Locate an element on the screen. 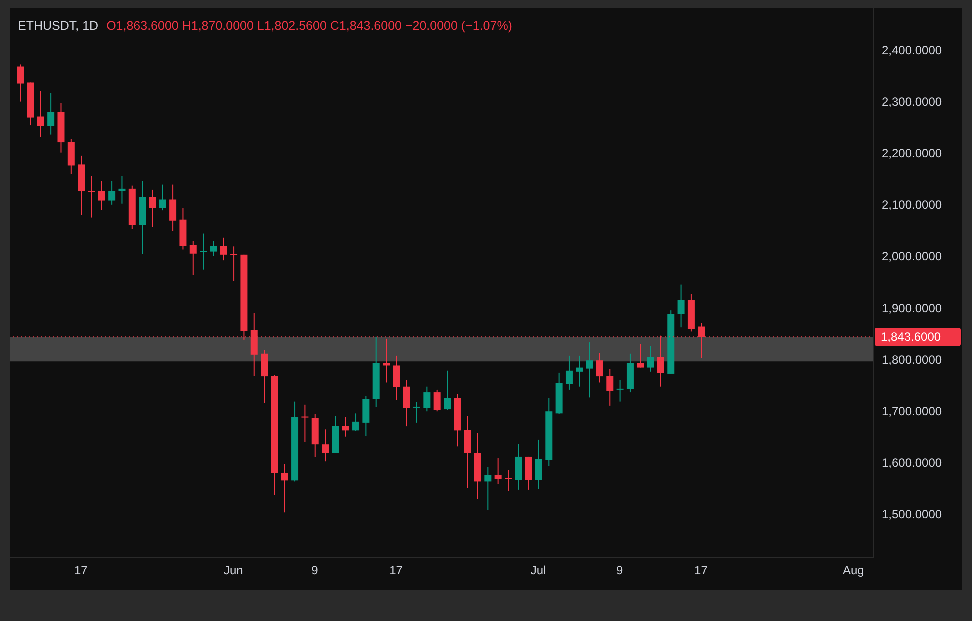  y-tick-label: 2,100.0000 is located at coordinates (912, 205).